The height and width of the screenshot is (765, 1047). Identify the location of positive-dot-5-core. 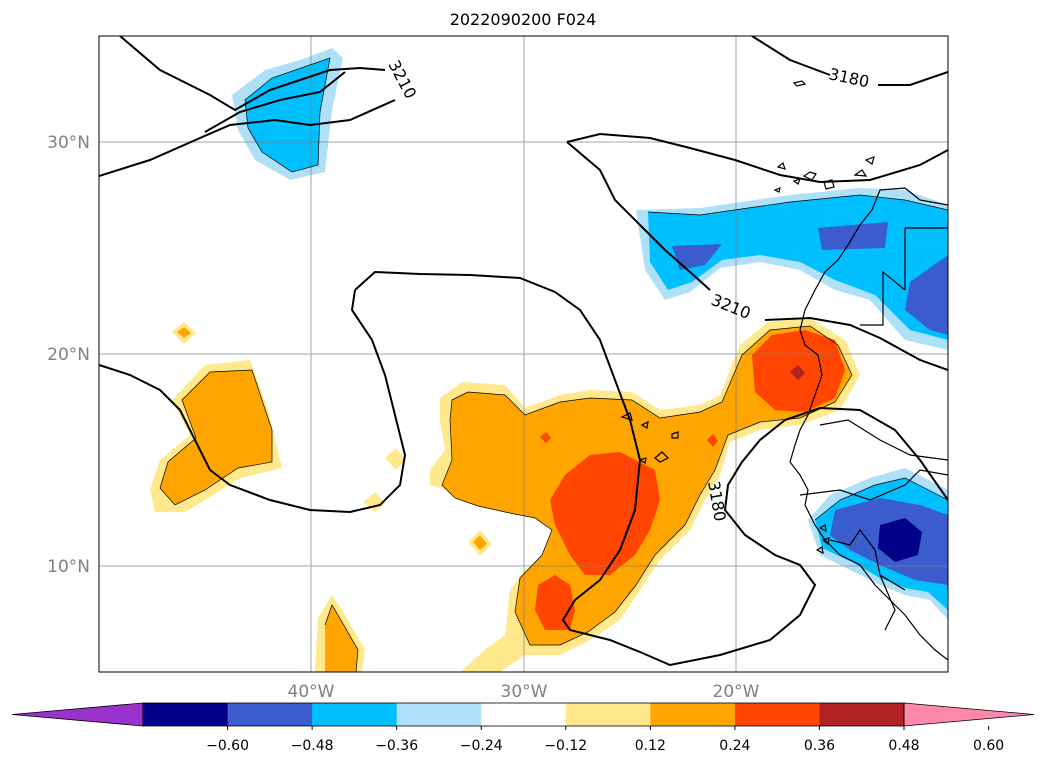
(341, 638).